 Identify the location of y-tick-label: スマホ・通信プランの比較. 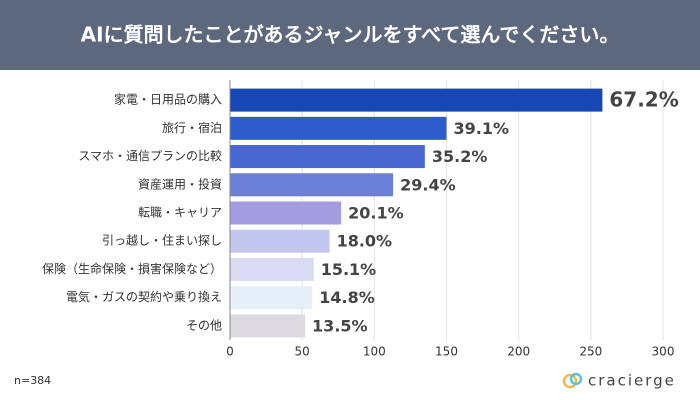
(150, 155).